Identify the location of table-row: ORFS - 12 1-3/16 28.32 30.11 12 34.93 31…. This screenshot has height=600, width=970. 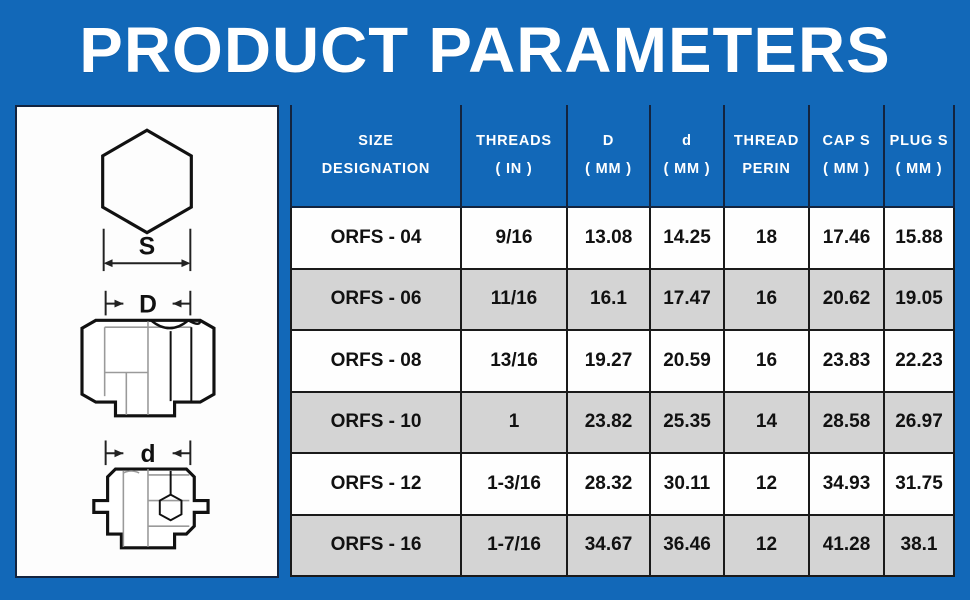
(622, 485).